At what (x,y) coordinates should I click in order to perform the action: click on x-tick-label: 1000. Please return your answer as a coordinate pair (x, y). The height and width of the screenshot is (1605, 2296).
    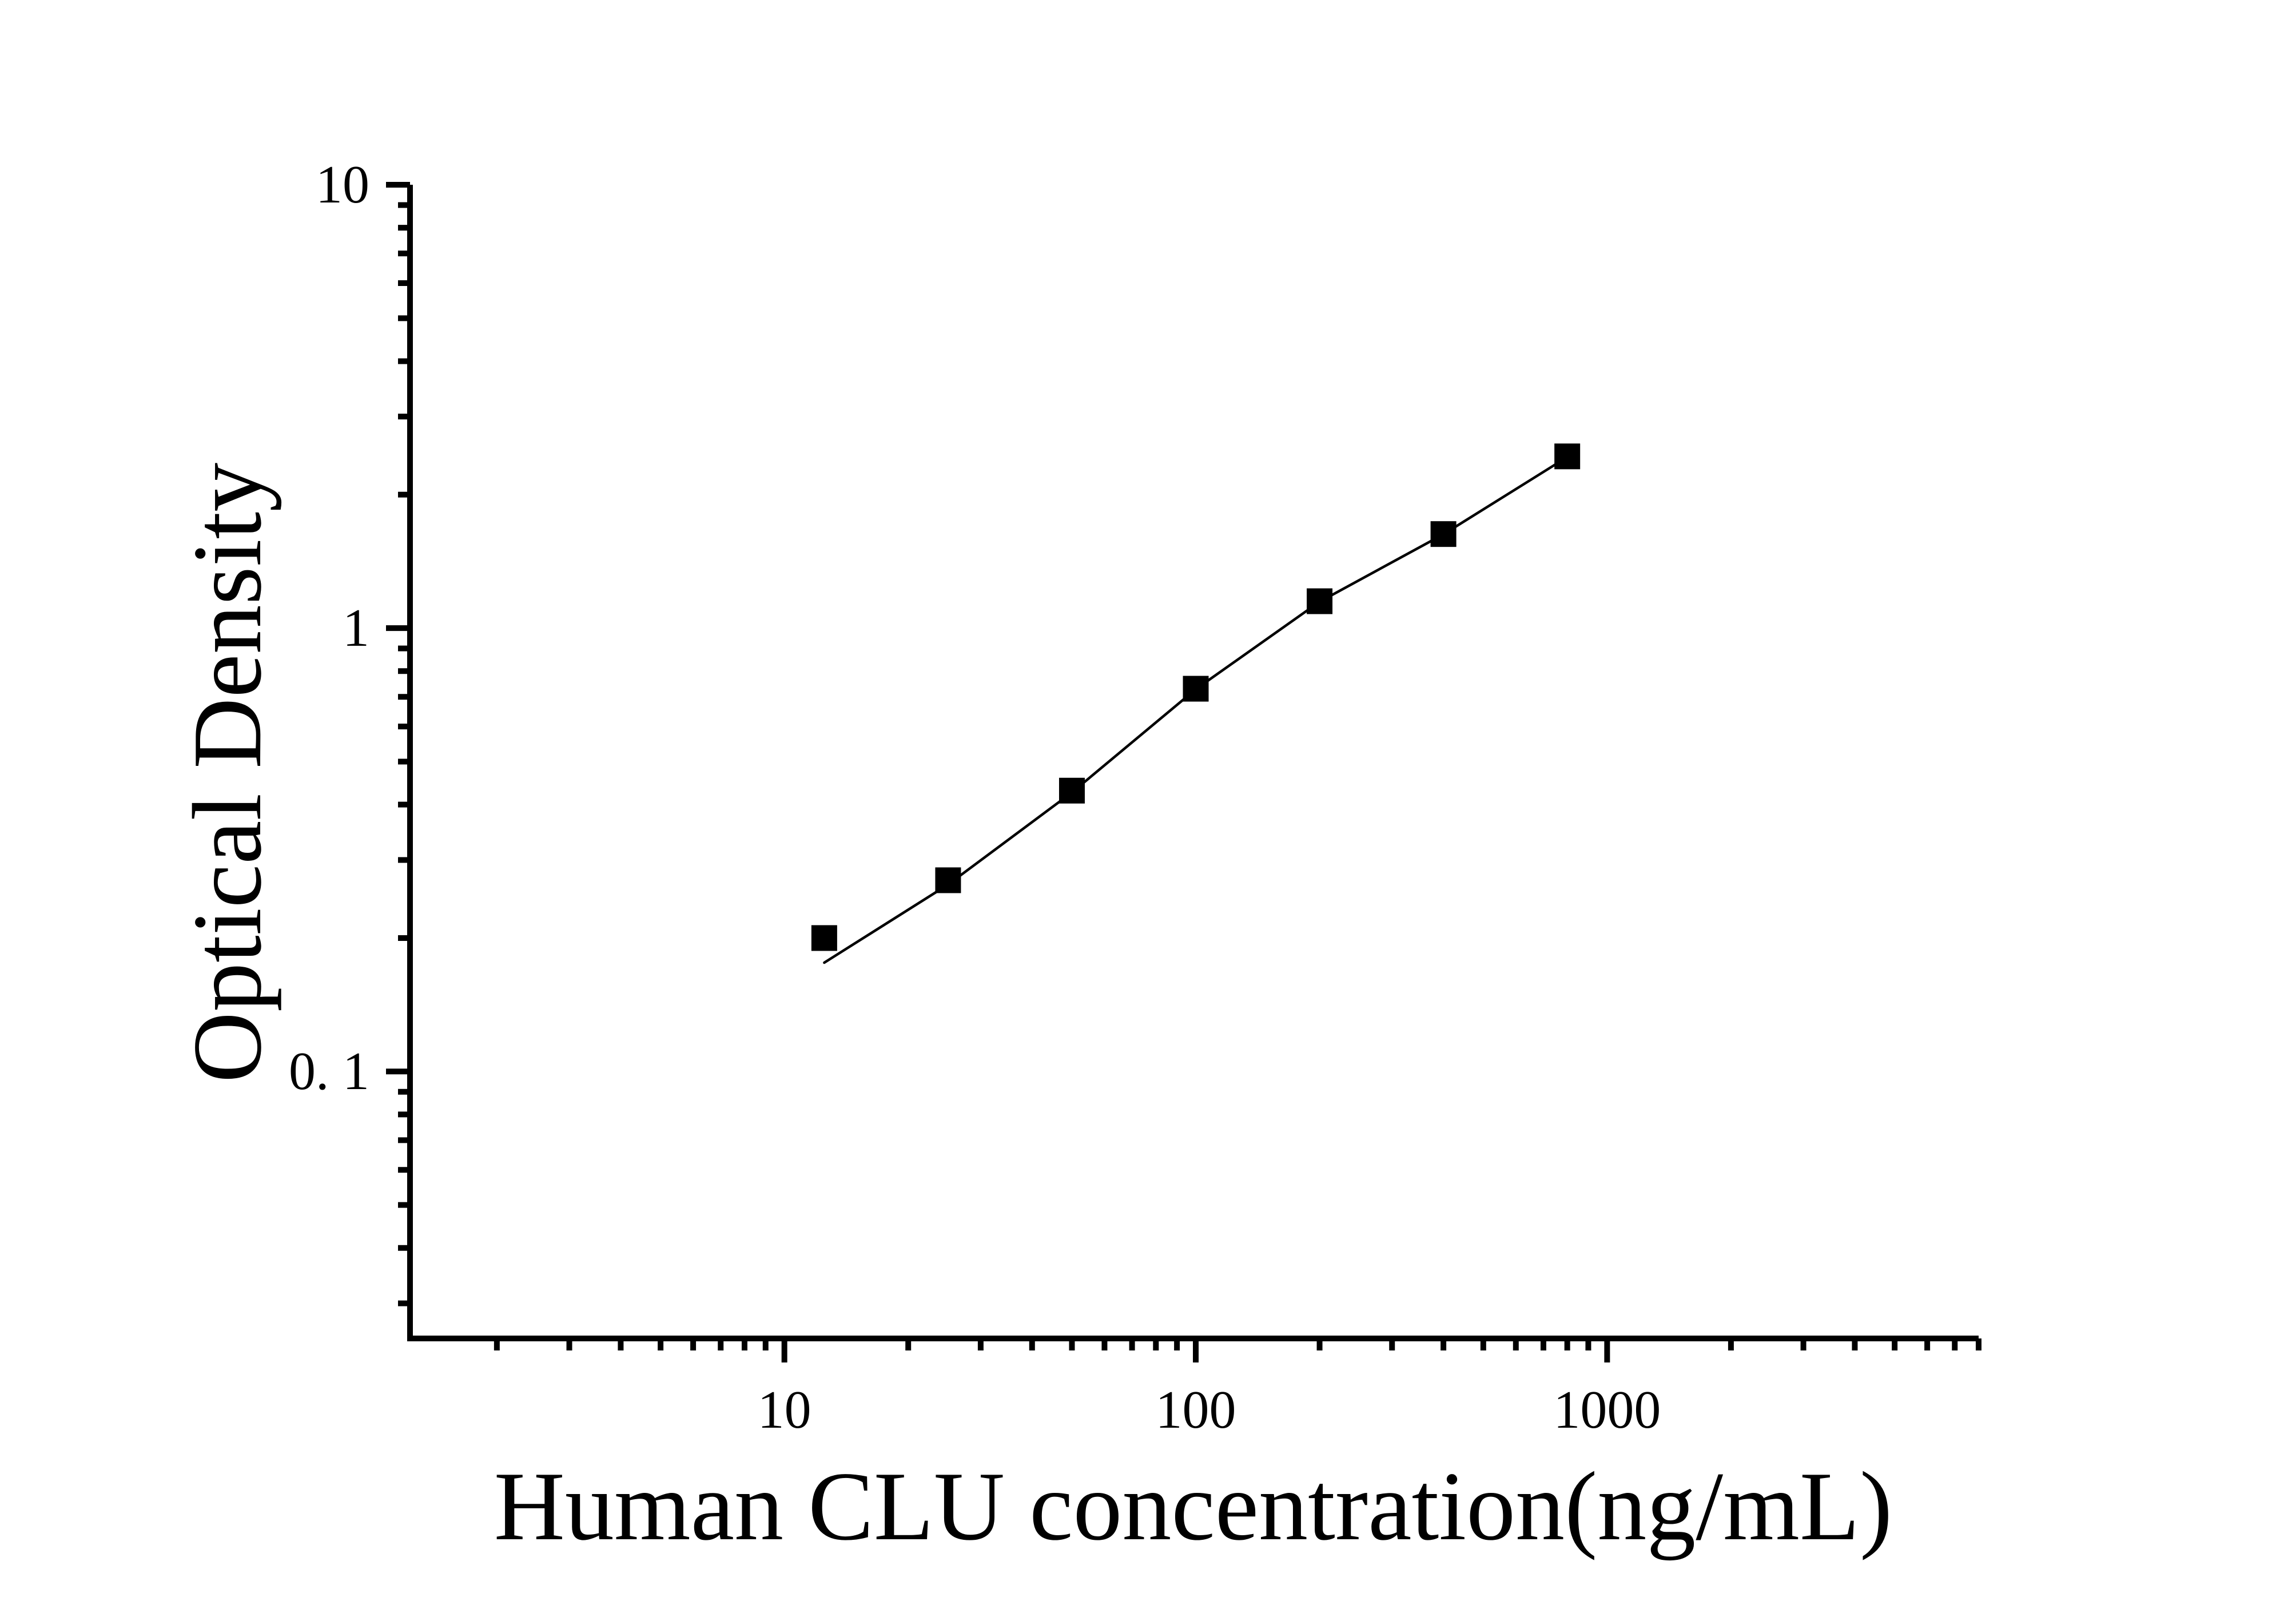
    Looking at the image, I should click on (1607, 1410).